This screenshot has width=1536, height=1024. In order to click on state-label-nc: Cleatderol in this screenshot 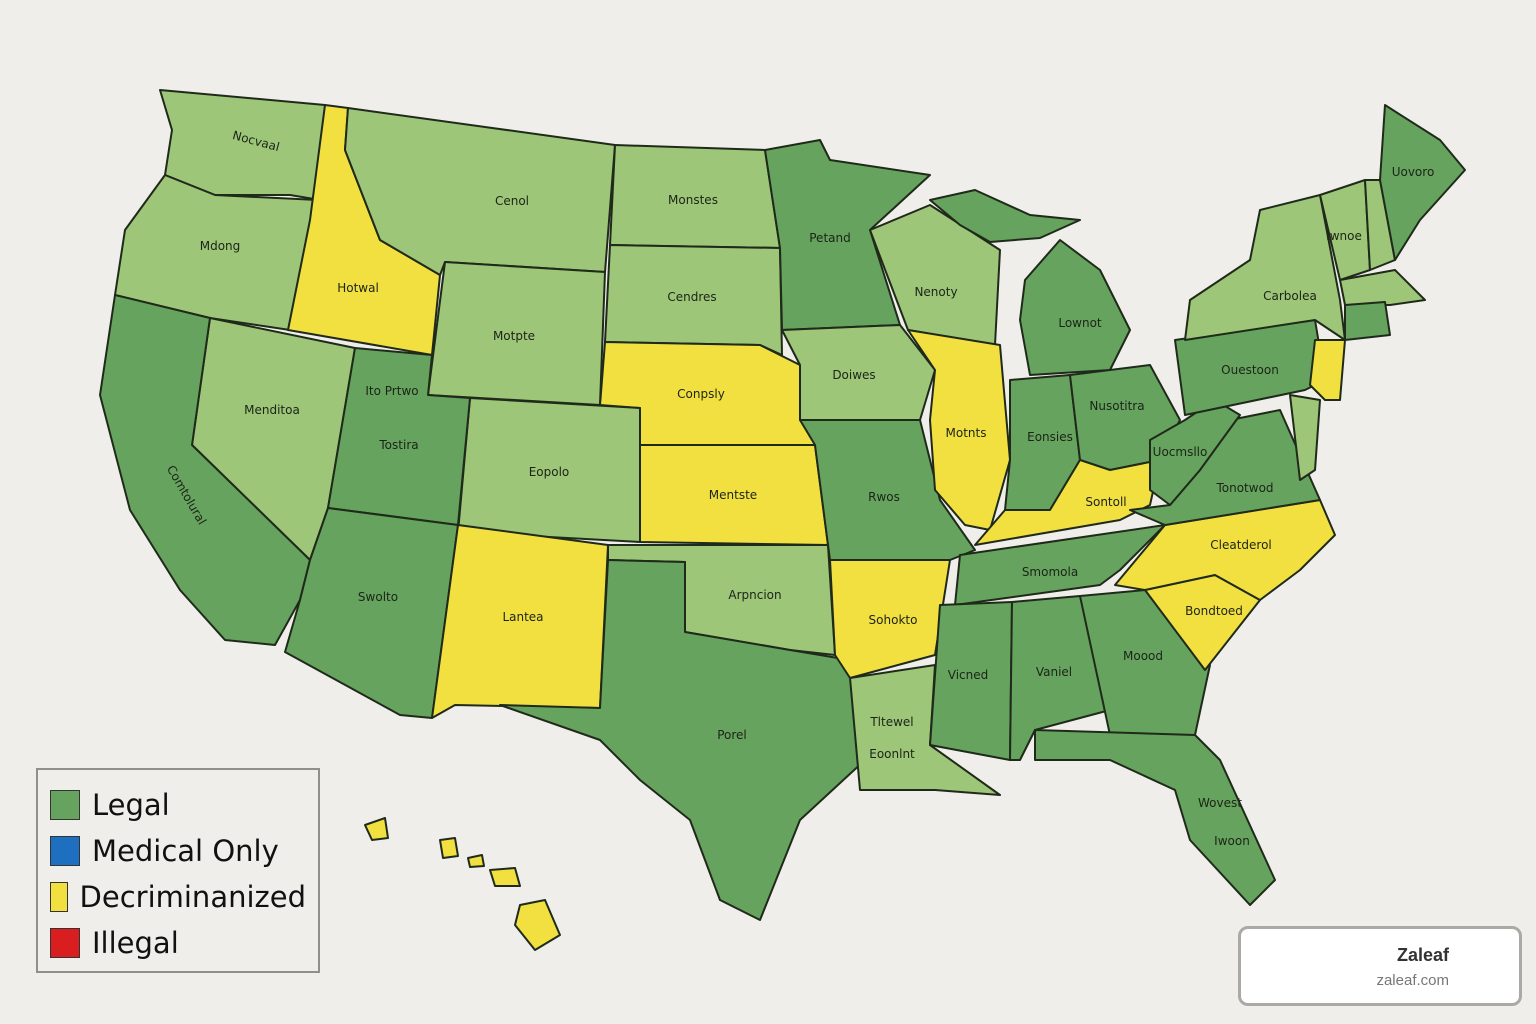, I will do `click(1241, 545)`.